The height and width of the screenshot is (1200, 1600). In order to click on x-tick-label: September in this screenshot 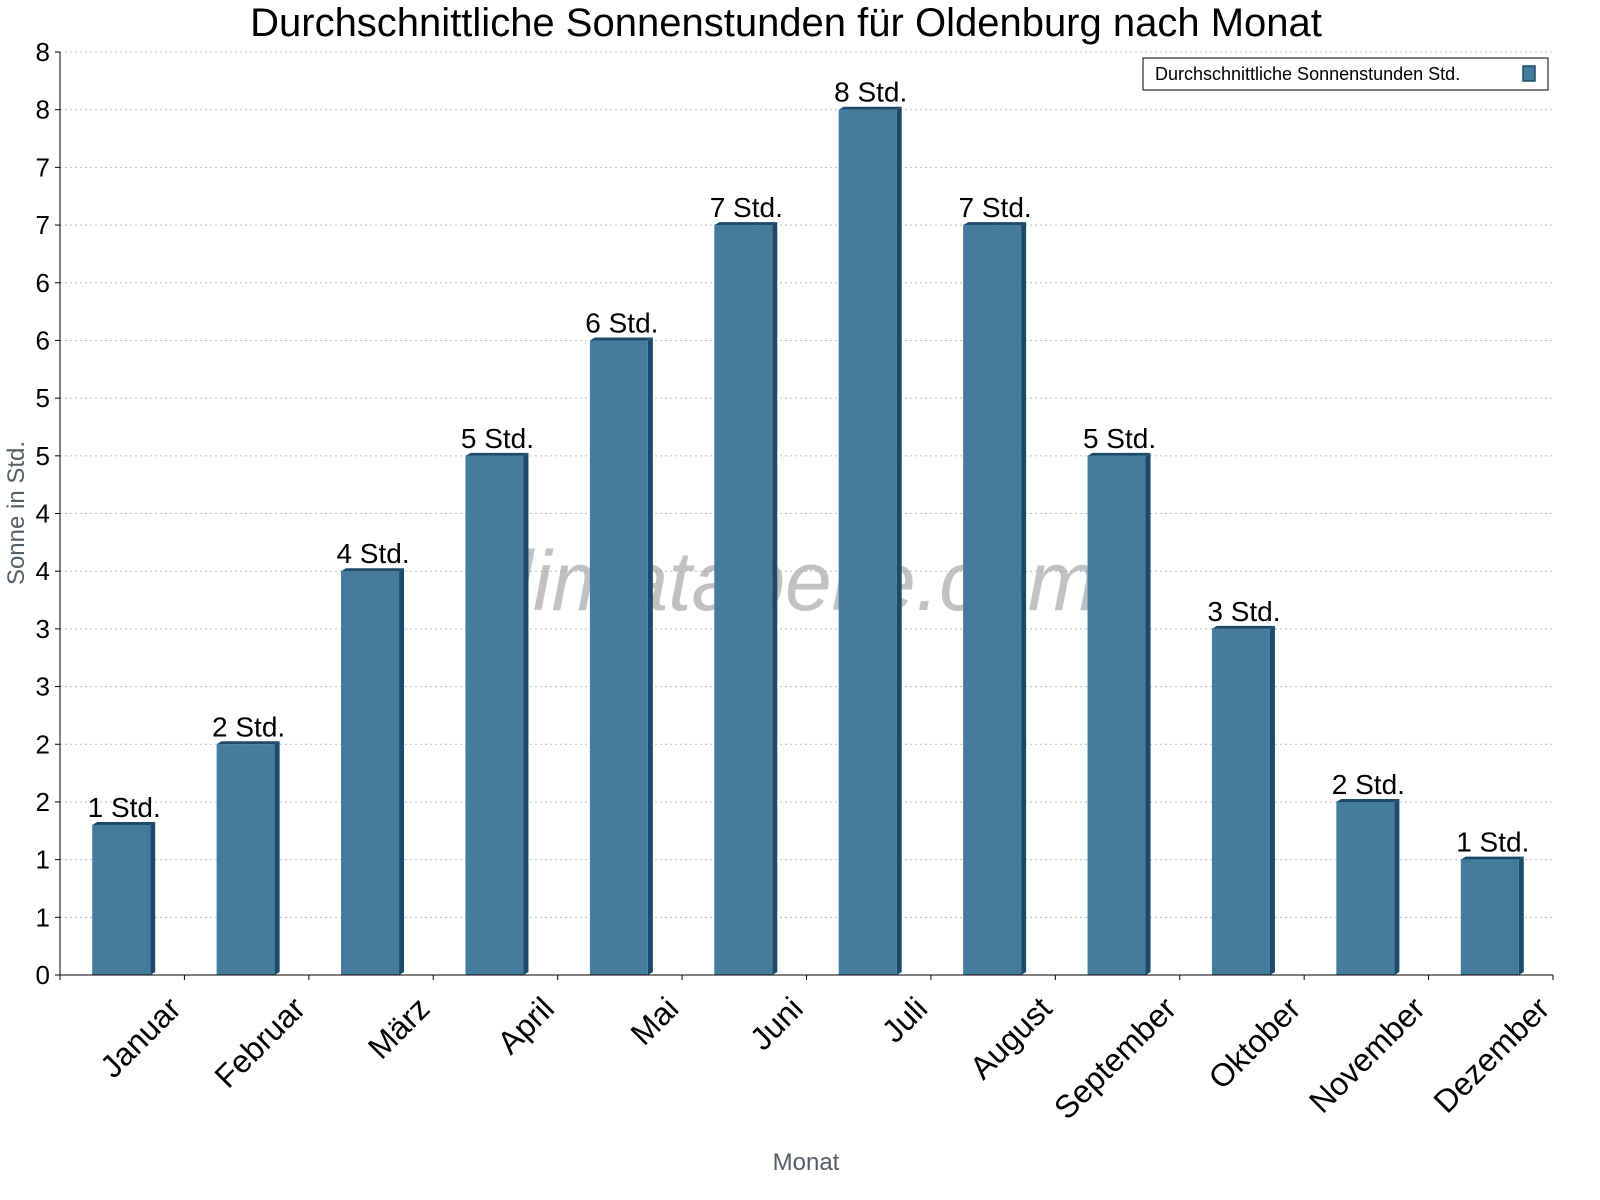, I will do `click(1115, 1058)`.